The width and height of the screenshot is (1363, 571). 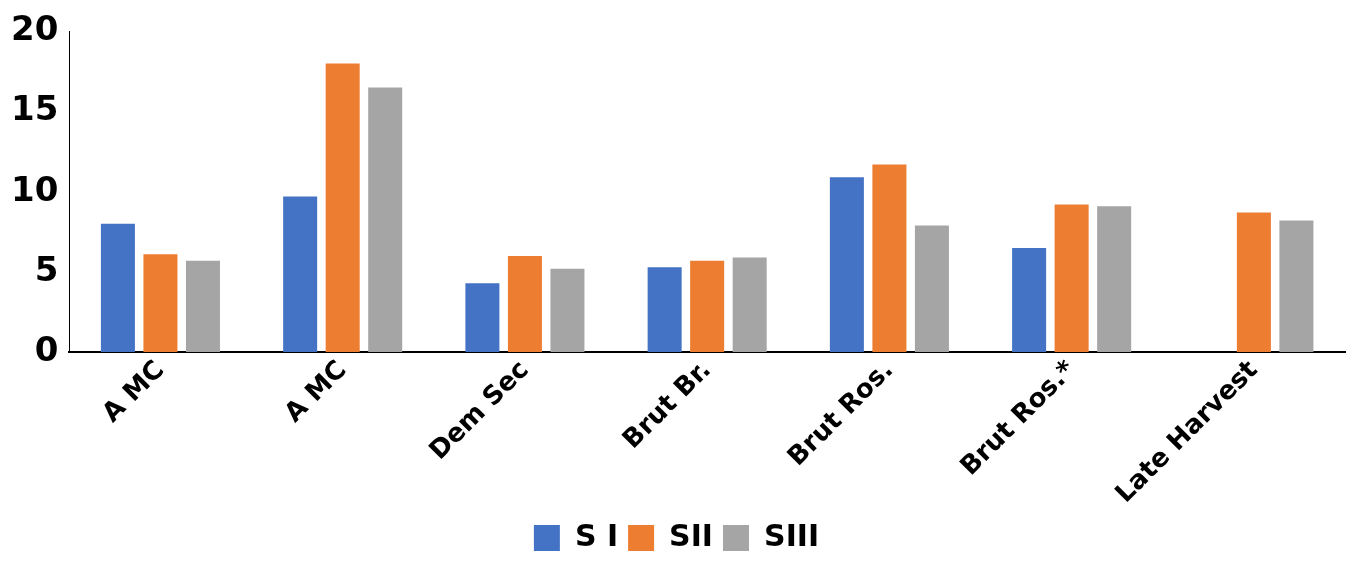 I want to click on legend-label: SIII, so click(x=792, y=535).